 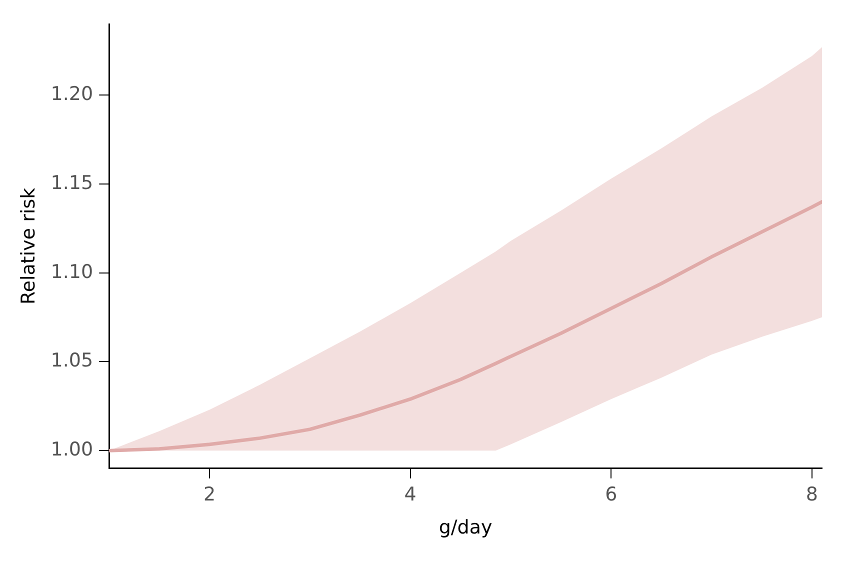 I want to click on x-tick-label: 4, so click(x=410, y=495).